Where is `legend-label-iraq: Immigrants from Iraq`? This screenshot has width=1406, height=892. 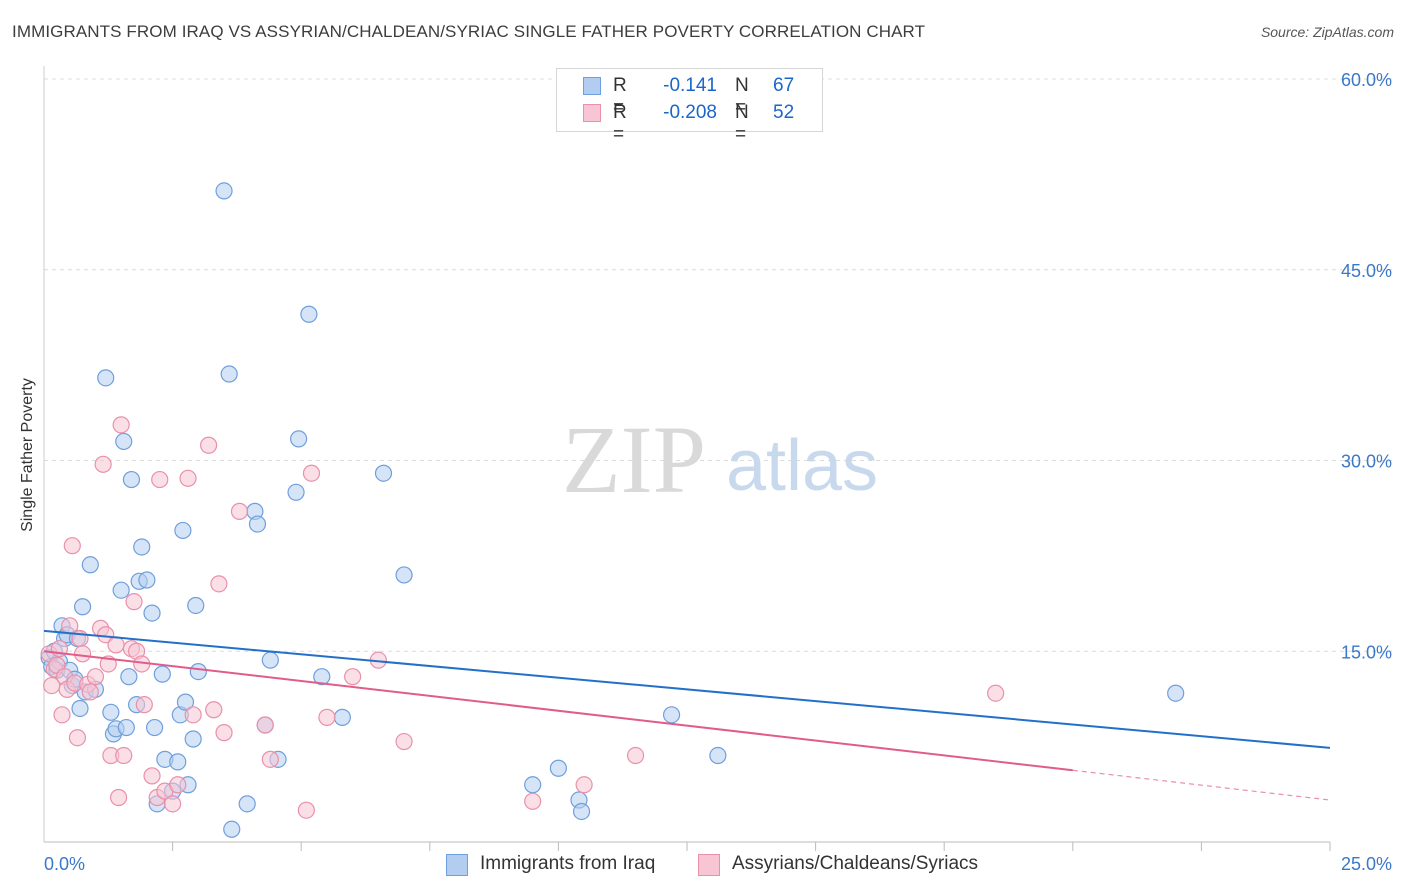
legend-label-iraq: Immigrants from Iraq is located at coordinates (568, 863).